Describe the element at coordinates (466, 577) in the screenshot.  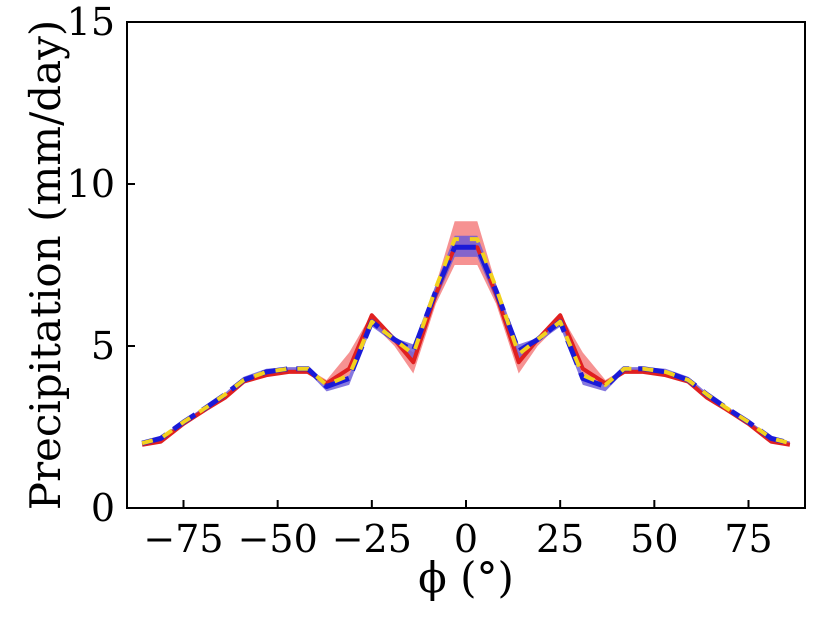
I see `x-axis-label: ϕ (°)` at that location.